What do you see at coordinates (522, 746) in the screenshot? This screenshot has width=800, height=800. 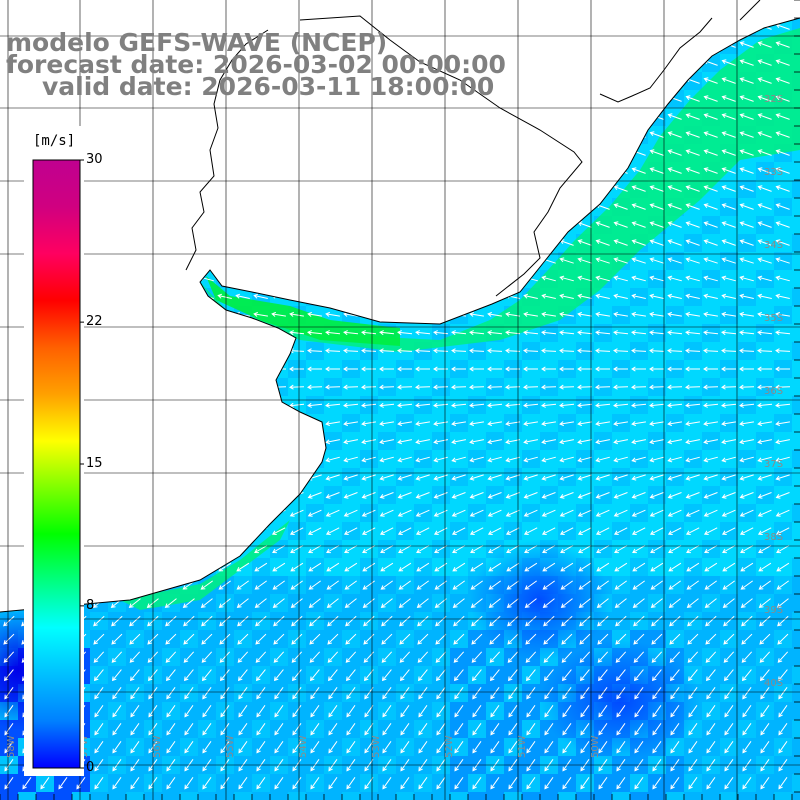 I see `longitude-label: 51W` at bounding box center [522, 746].